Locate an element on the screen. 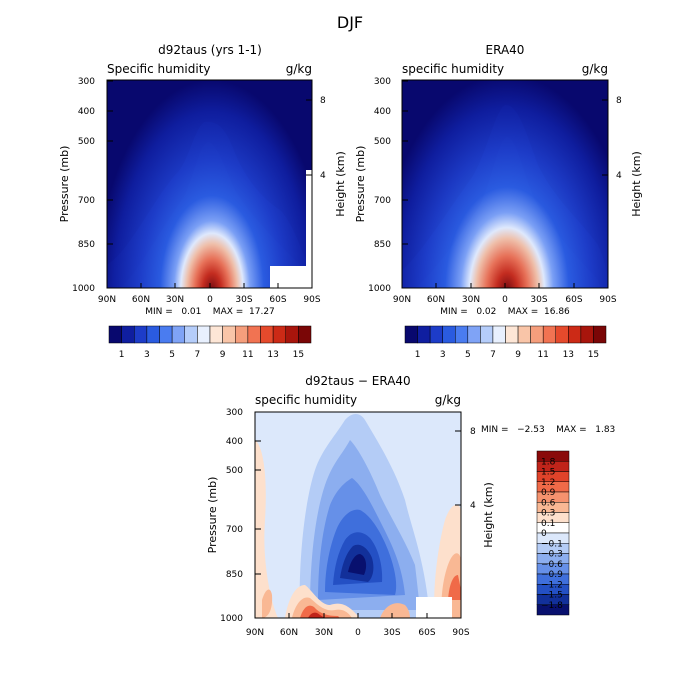 The width and height of the screenshot is (700, 700). panel-difference-x-ticks: 90N 60N 30N 0 30S 60S 90S is located at coordinates (358, 625).